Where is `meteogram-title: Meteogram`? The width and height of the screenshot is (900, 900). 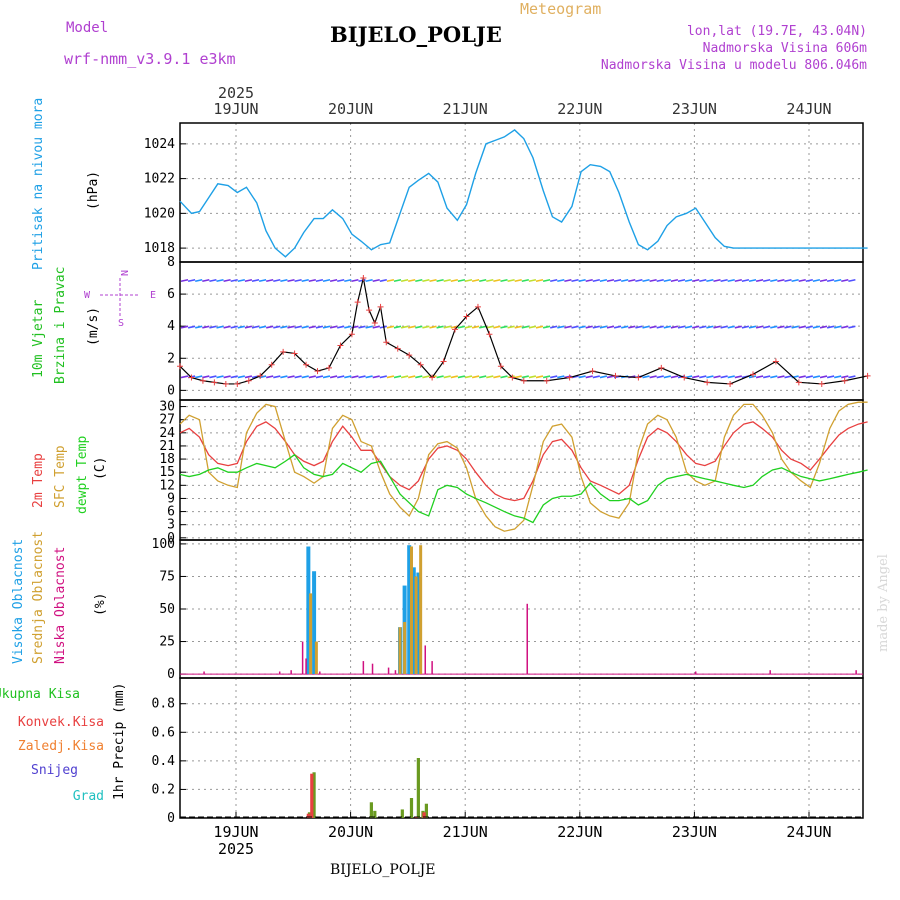
meteogram-title: Meteogram is located at coordinates (561, 9).